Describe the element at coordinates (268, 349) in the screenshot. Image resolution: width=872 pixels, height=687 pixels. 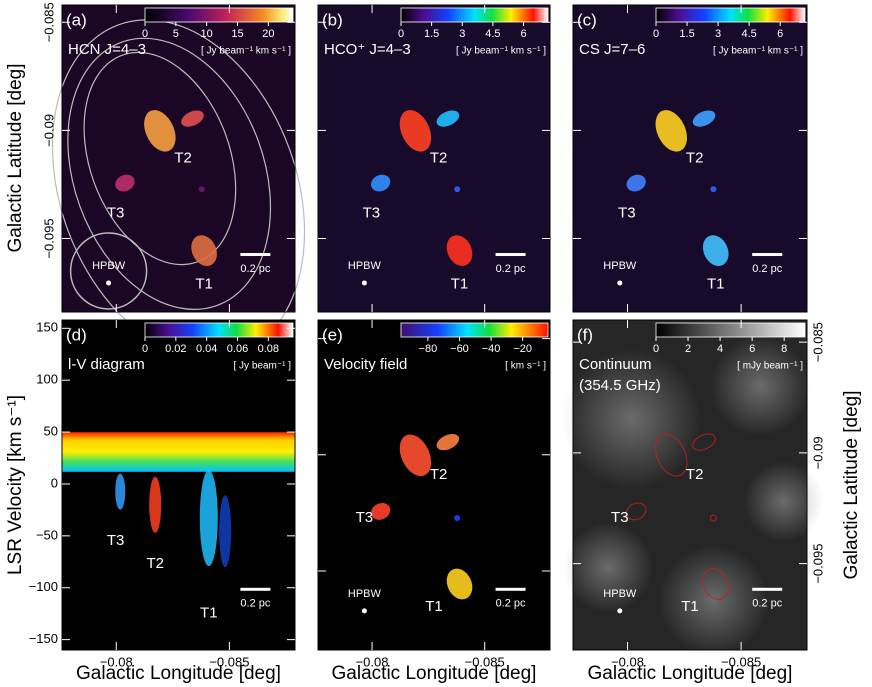
I see `colorbar-tick-label: 0.08` at that location.